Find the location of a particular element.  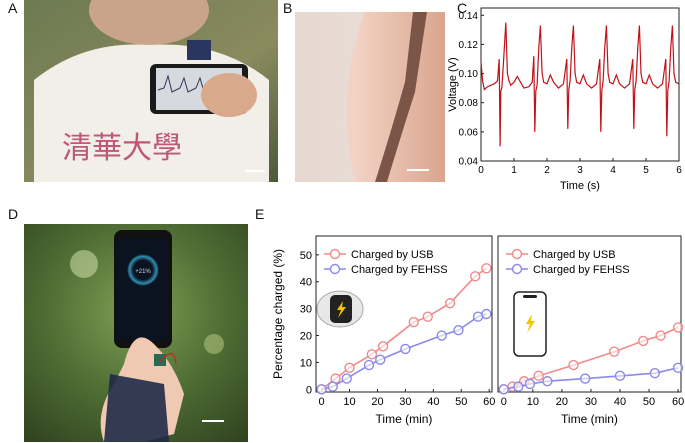

photo-b-scene is located at coordinates (370, 97).